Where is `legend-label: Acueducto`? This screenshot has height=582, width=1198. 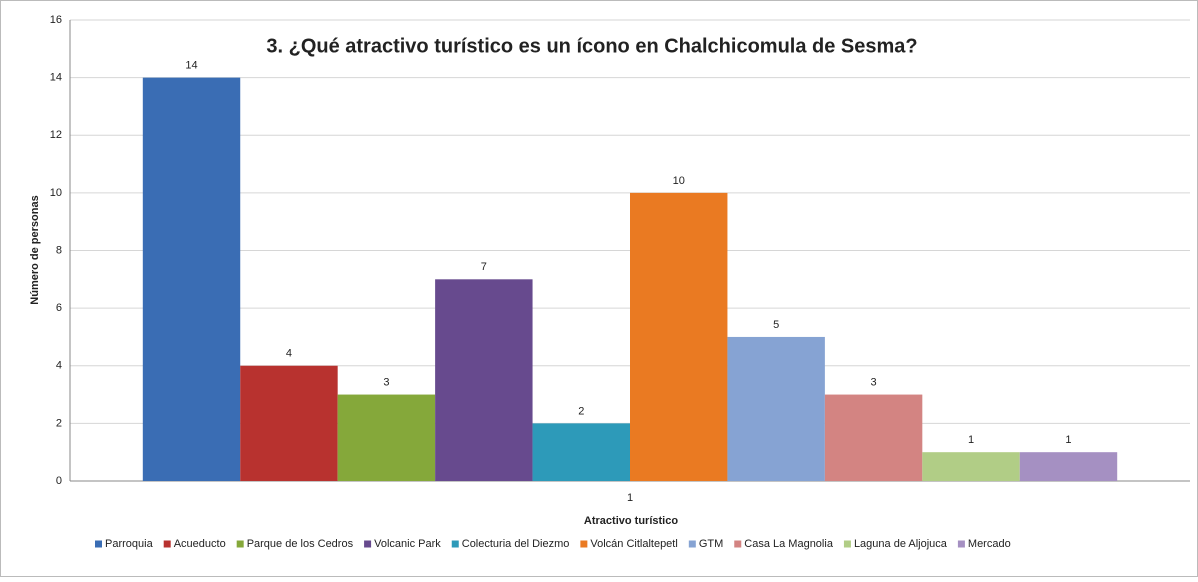
legend-label: Acueducto is located at coordinates (200, 544).